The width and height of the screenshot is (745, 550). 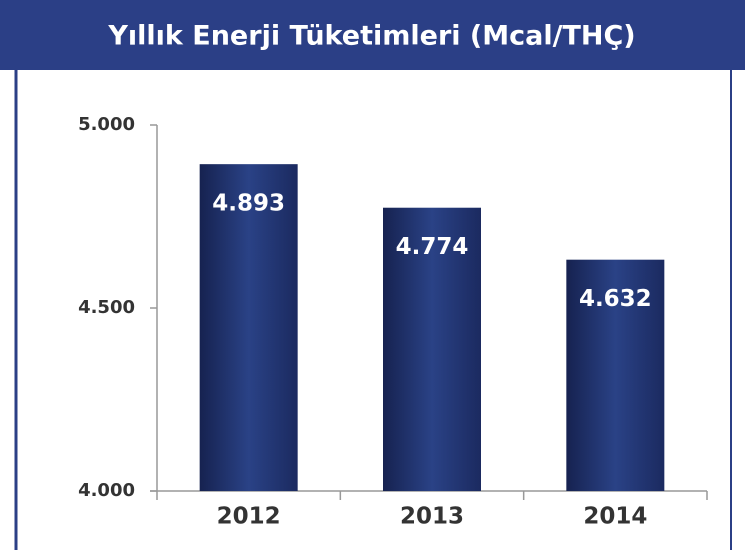 What do you see at coordinates (615, 299) in the screenshot?
I see `data-label: 4.632` at bounding box center [615, 299].